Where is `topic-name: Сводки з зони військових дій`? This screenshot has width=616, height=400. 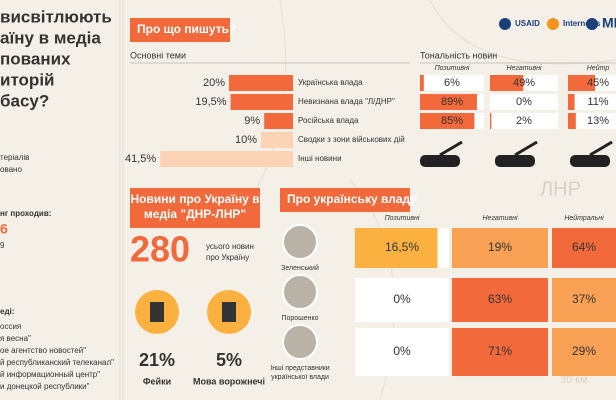 topic-name: Сводки з зони військових дій is located at coordinates (351, 139).